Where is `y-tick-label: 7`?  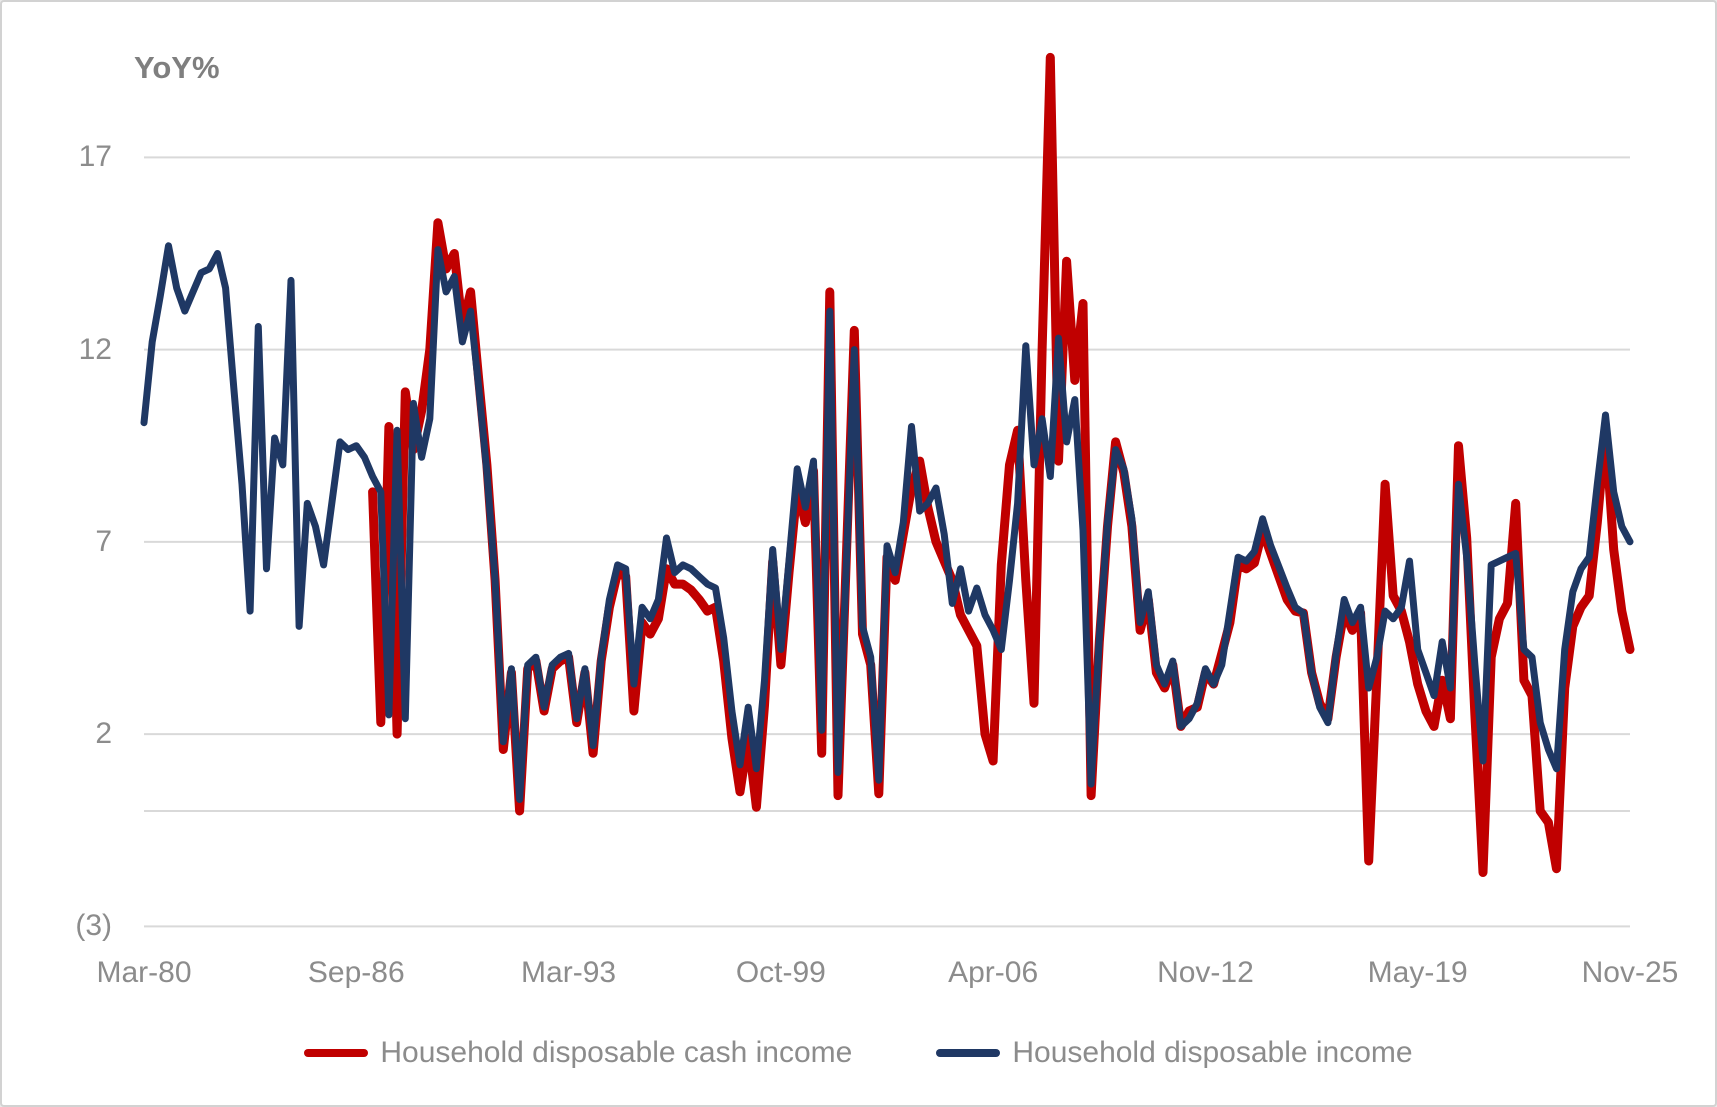
y-tick-label: 7 is located at coordinates (103, 541).